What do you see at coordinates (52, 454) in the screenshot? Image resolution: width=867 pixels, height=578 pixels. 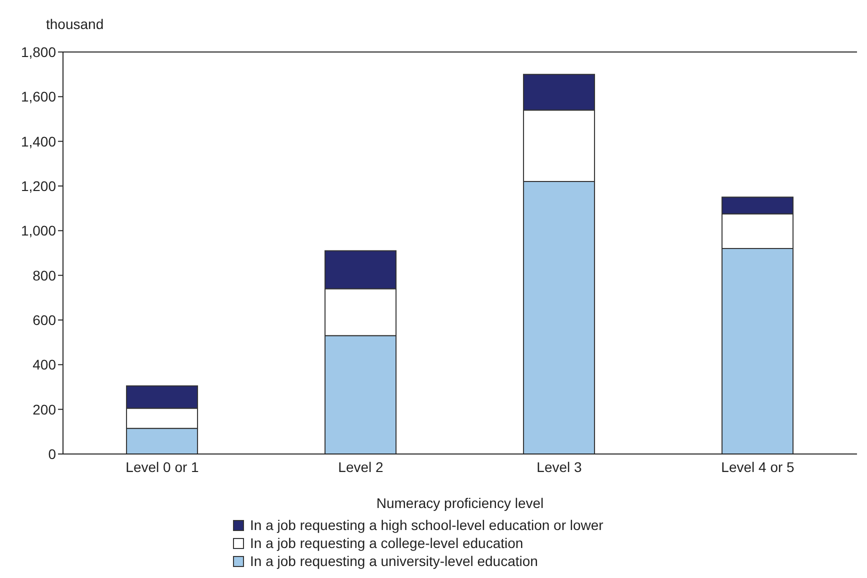 I see `y-tick-label: 0` at bounding box center [52, 454].